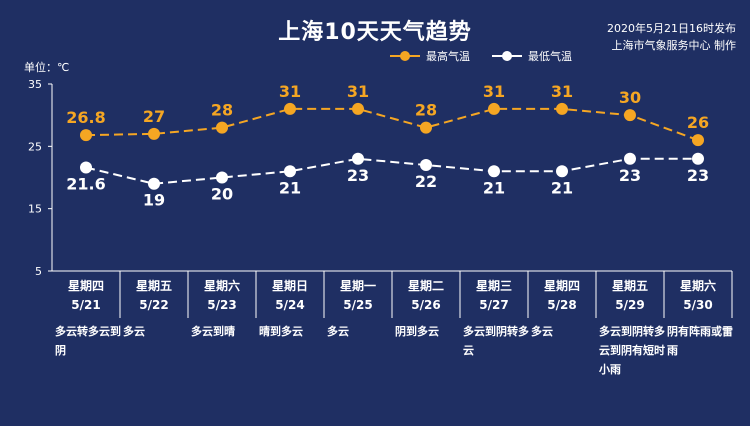 The width and height of the screenshot is (750, 426). What do you see at coordinates (154, 200) in the screenshot?
I see `data-label-low: 19` at bounding box center [154, 200].